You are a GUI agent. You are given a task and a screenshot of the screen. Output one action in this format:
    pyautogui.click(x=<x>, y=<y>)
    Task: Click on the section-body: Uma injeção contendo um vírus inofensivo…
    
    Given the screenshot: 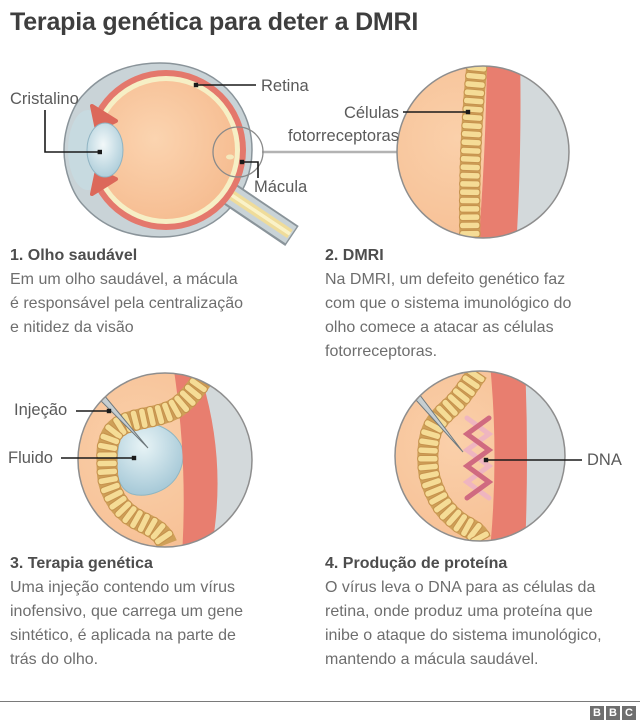 What is the action you would take?
    pyautogui.click(x=127, y=623)
    